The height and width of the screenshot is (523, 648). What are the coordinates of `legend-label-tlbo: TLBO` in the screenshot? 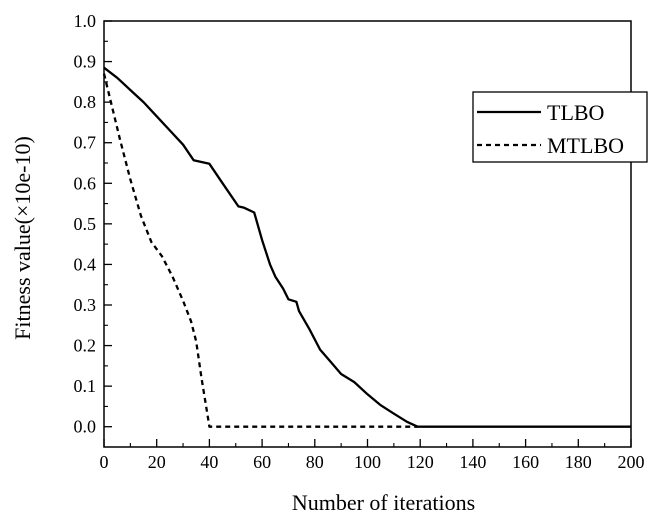 It's located at (575, 112).